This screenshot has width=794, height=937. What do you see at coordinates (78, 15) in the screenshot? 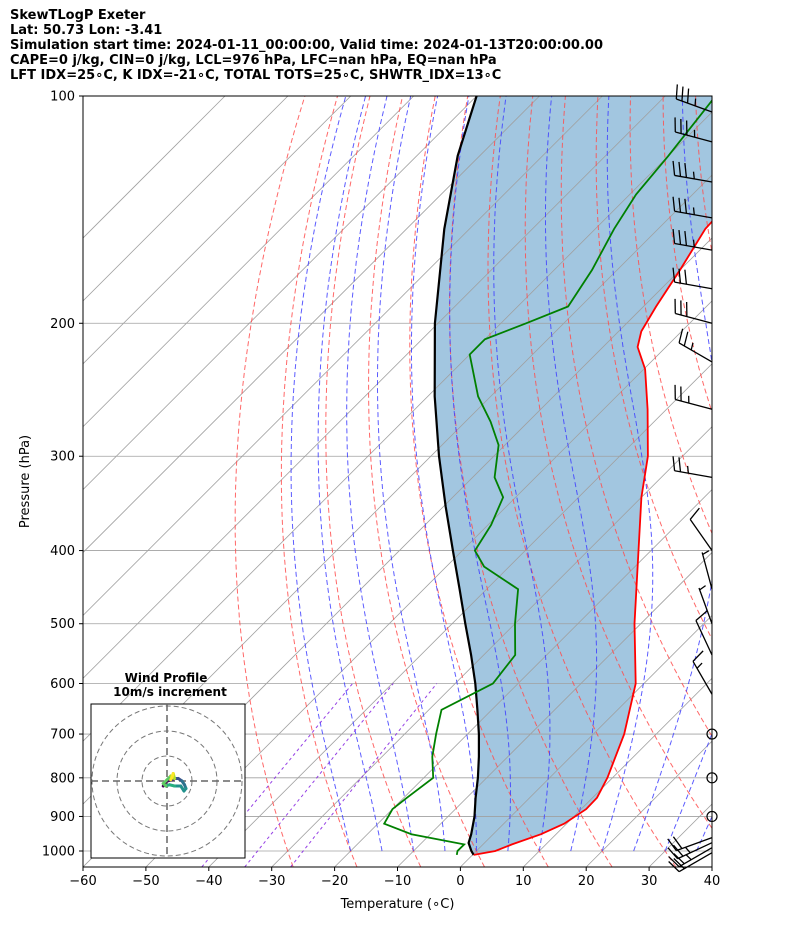
I see `chart-title: SkewTLogP Exeter` at bounding box center [78, 15].